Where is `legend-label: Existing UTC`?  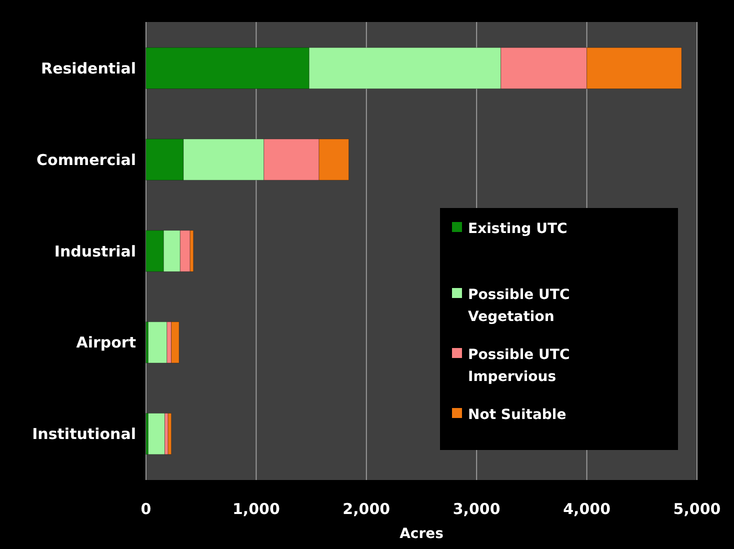 legend-label: Existing UTC is located at coordinates (518, 228).